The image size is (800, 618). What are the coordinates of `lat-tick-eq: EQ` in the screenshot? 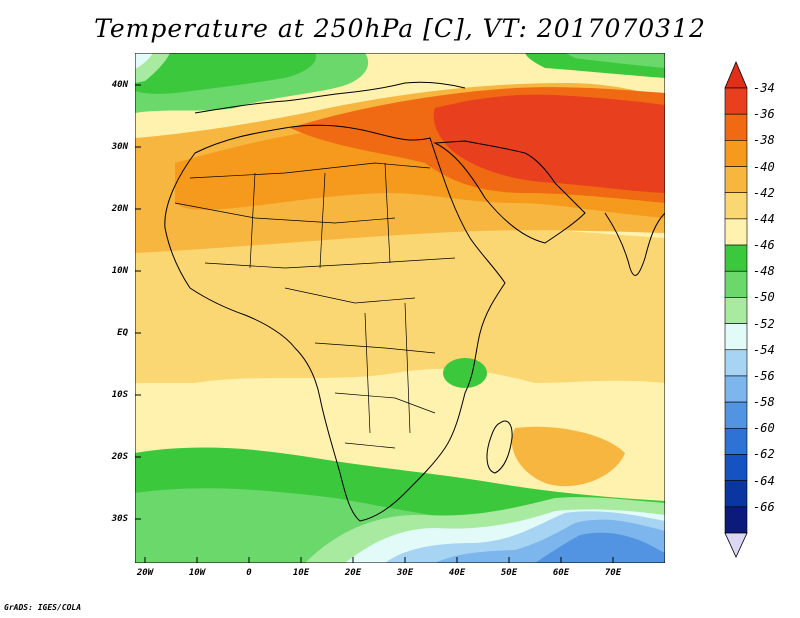 It's located at (122, 333).